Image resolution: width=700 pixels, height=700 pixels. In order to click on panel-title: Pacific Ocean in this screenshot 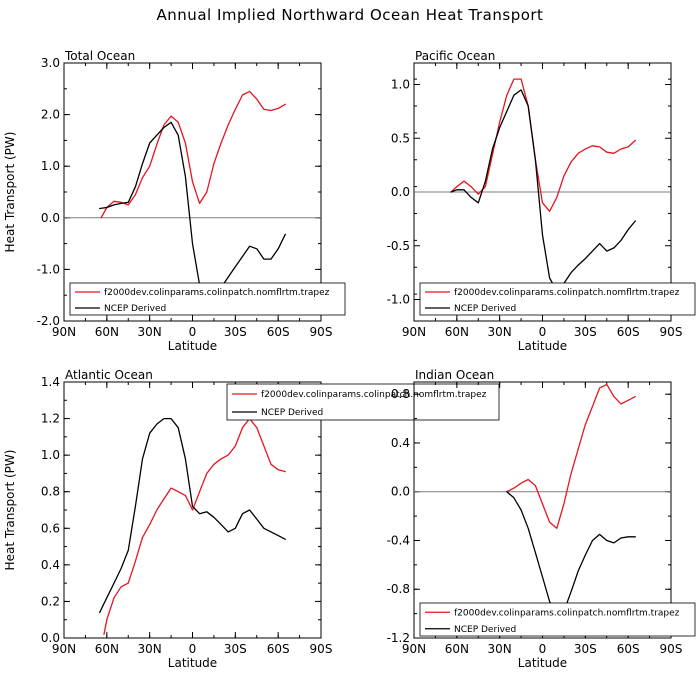, I will do `click(455, 56)`.